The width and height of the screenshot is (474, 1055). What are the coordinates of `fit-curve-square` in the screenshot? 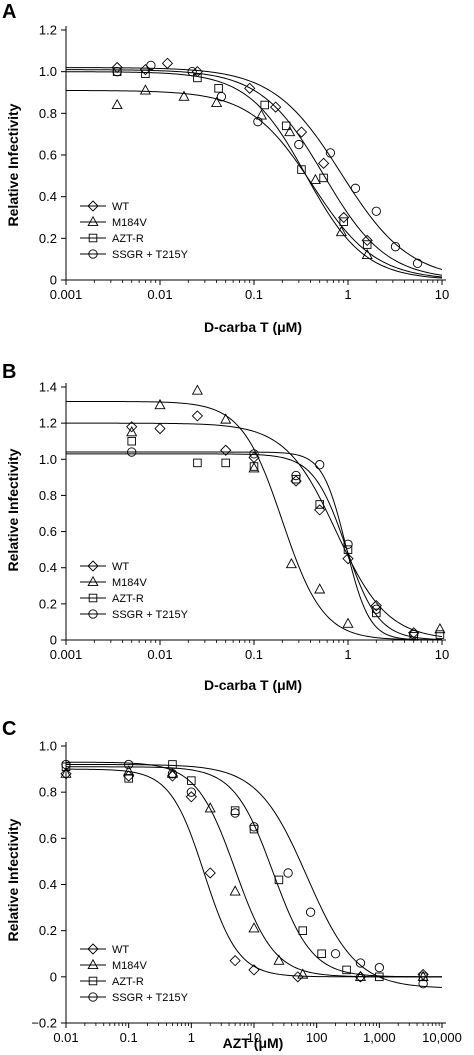 It's located at (254, 546).